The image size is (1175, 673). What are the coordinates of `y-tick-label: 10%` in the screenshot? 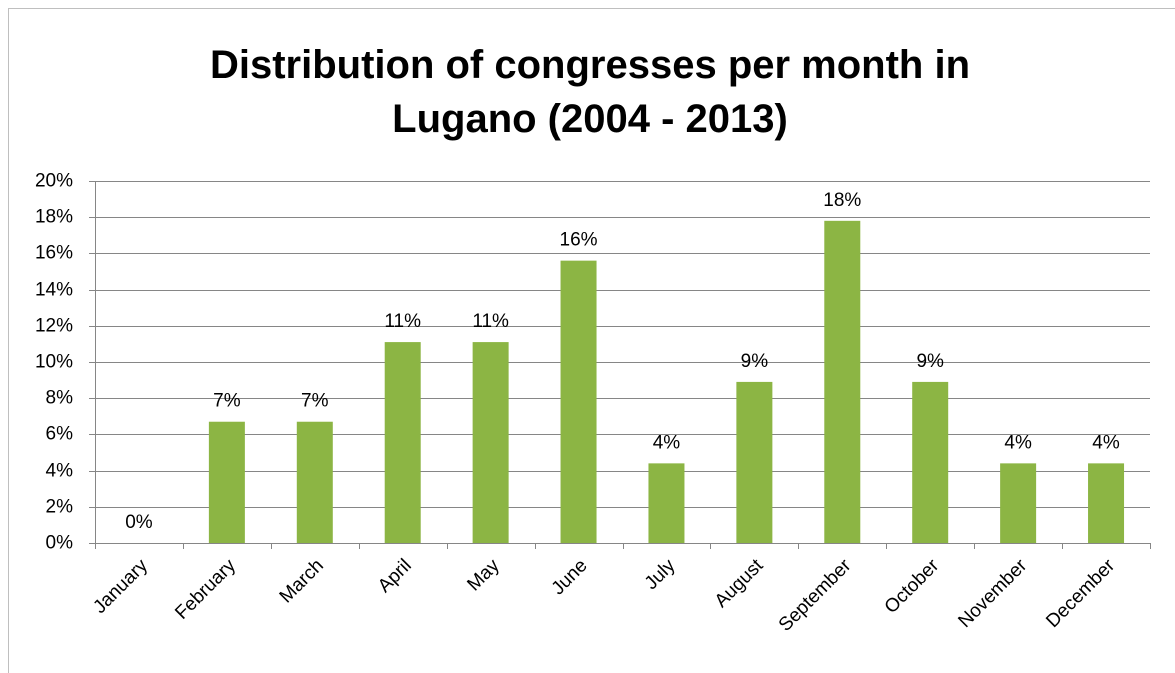 It's located at (54, 362).